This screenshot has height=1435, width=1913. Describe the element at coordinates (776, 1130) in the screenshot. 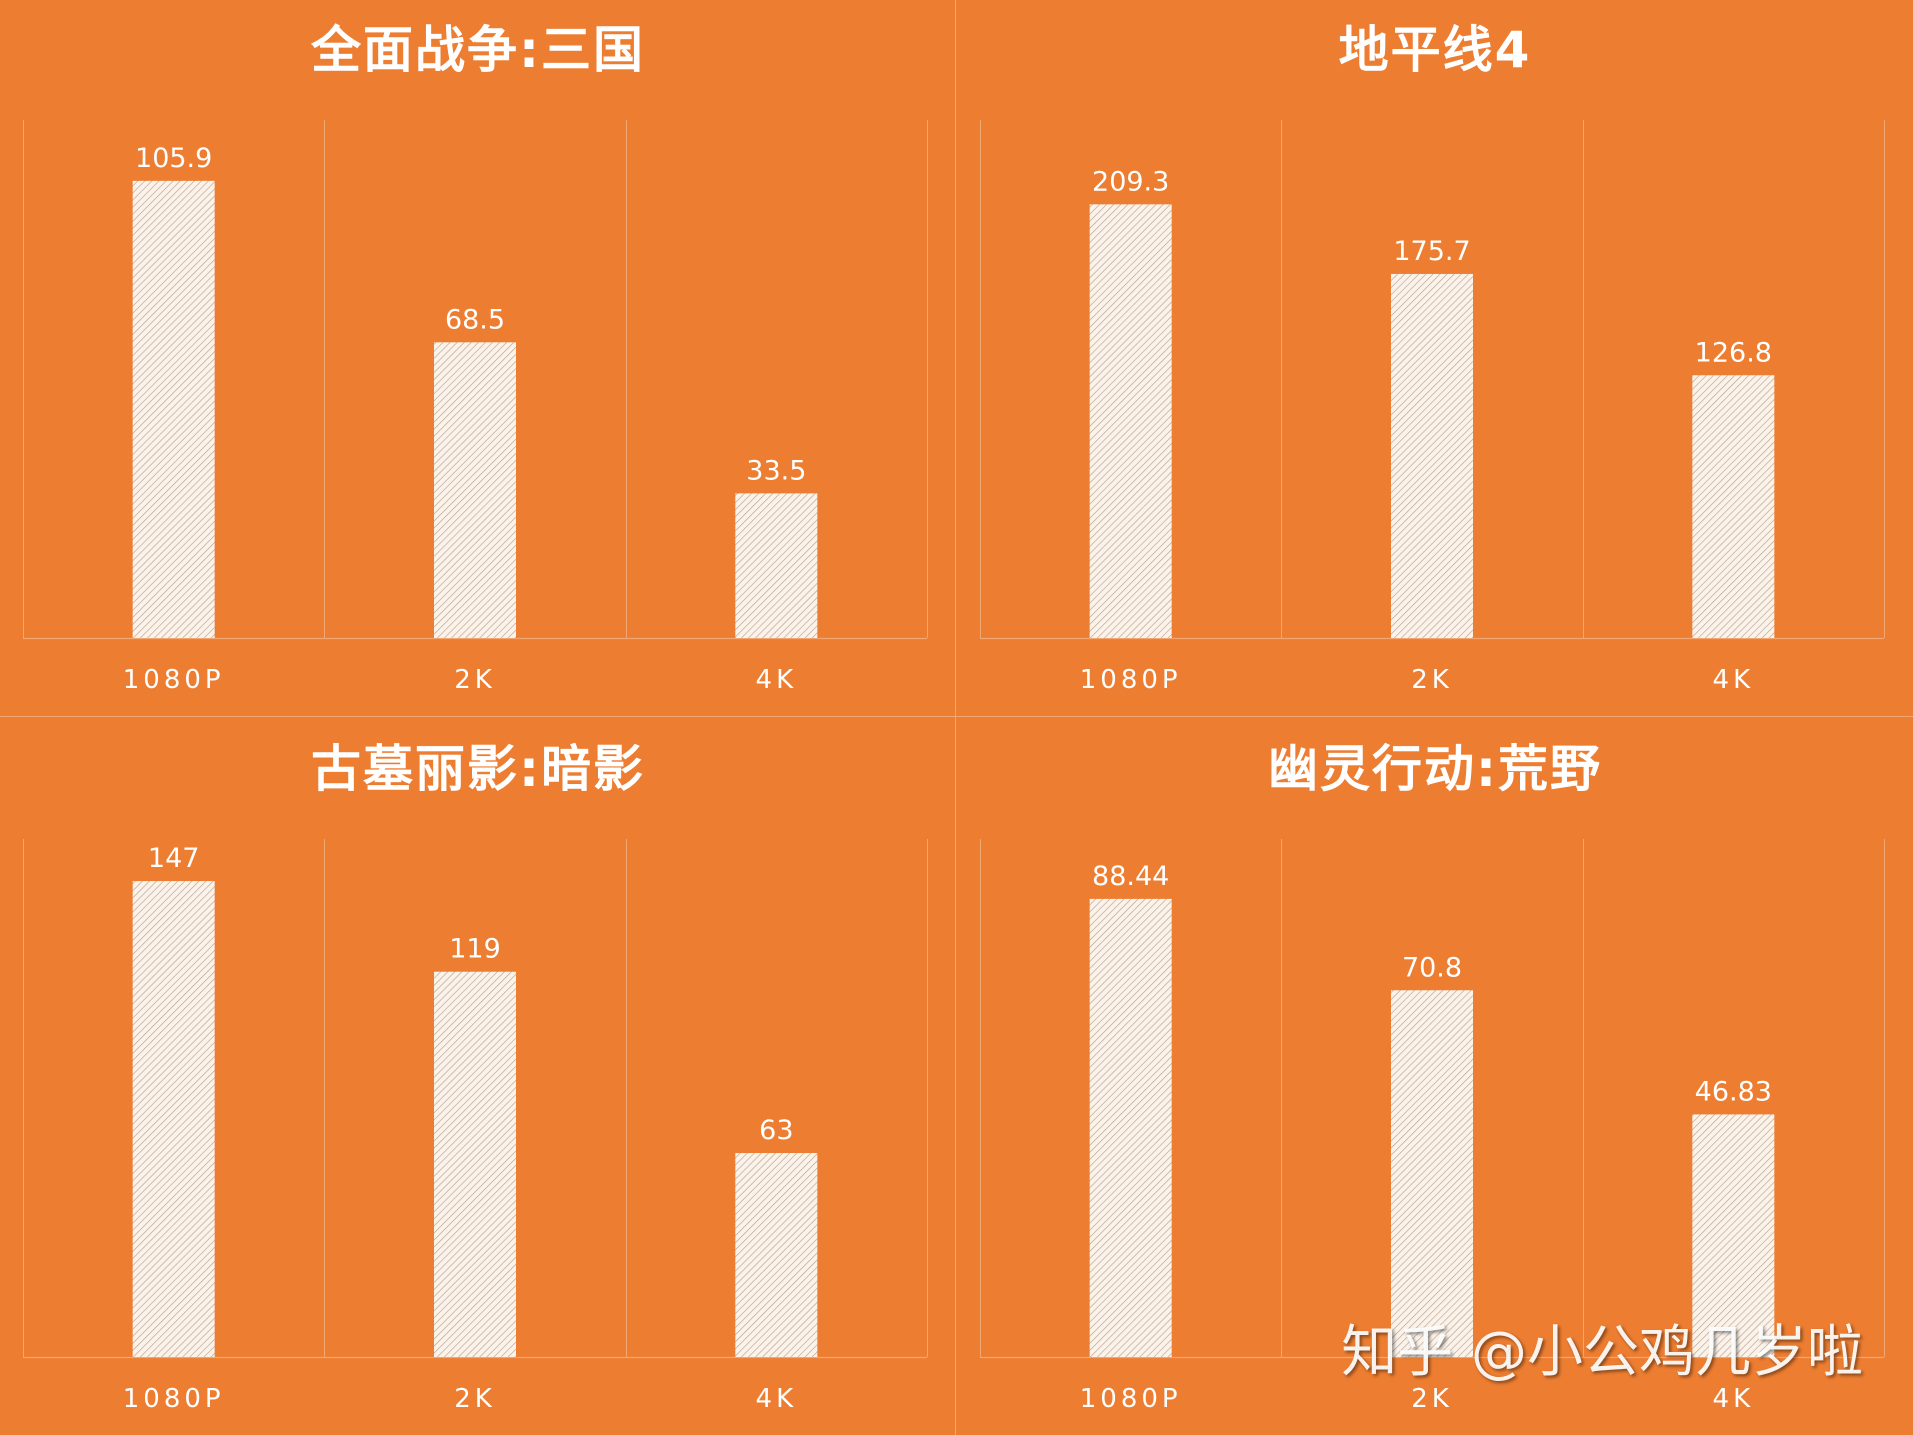

I see `data-label: 63` at that location.